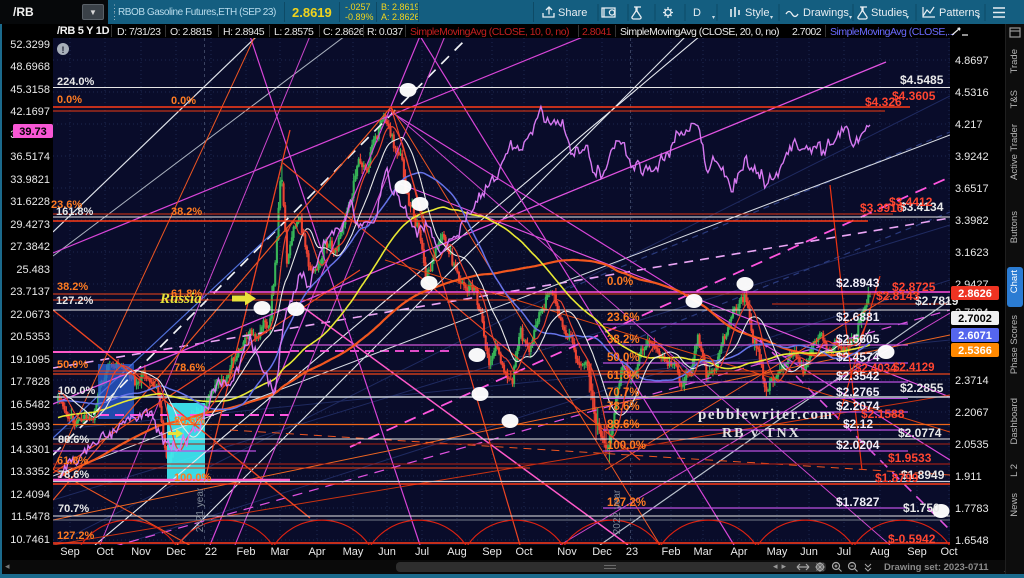 This screenshot has width=1024, height=578. I want to click on svg-text: 23, so click(632, 552).